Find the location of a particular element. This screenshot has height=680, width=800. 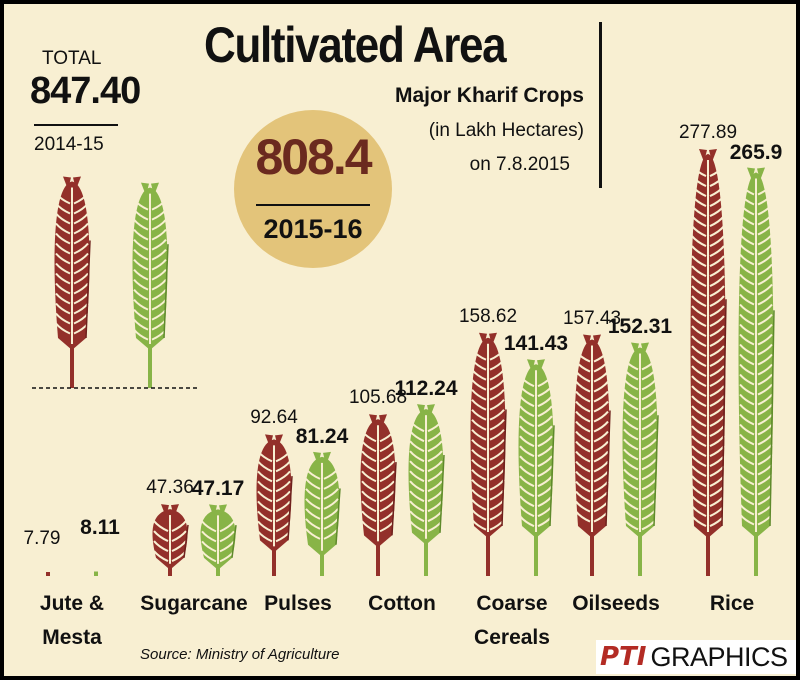

category-label-1-line-0: Sugarcane is located at coordinates (194, 603).